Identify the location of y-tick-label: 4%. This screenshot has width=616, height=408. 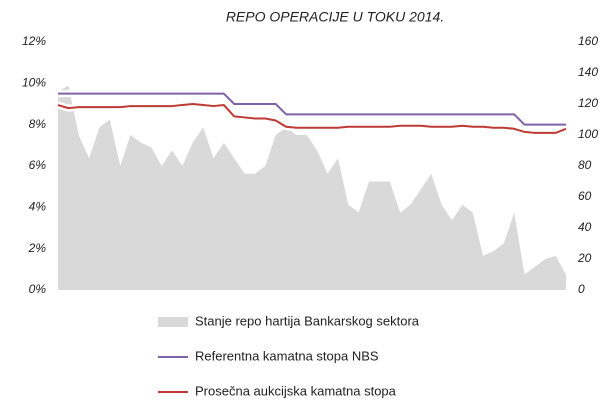
(38, 207).